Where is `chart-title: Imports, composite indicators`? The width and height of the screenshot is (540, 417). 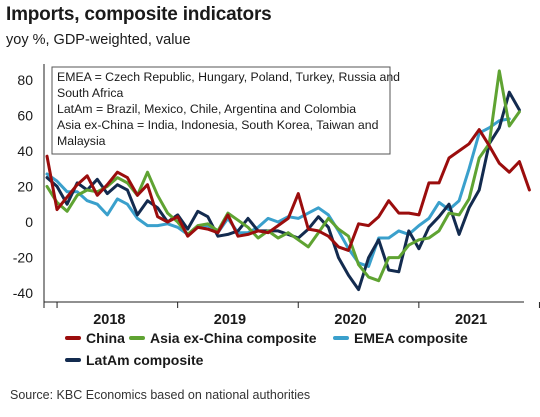
chart-title: Imports, composite indicators is located at coordinates (139, 14).